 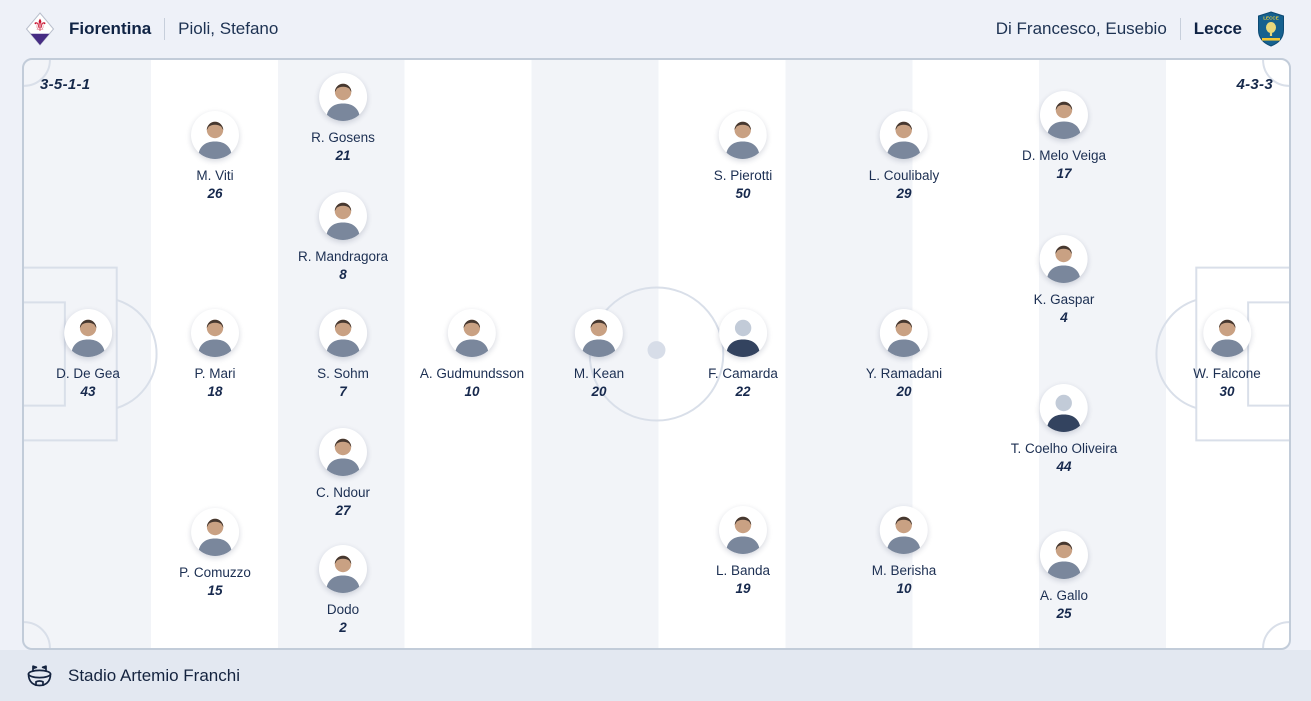 I want to click on player: W. Falcone 30, so click(x=1227, y=354).